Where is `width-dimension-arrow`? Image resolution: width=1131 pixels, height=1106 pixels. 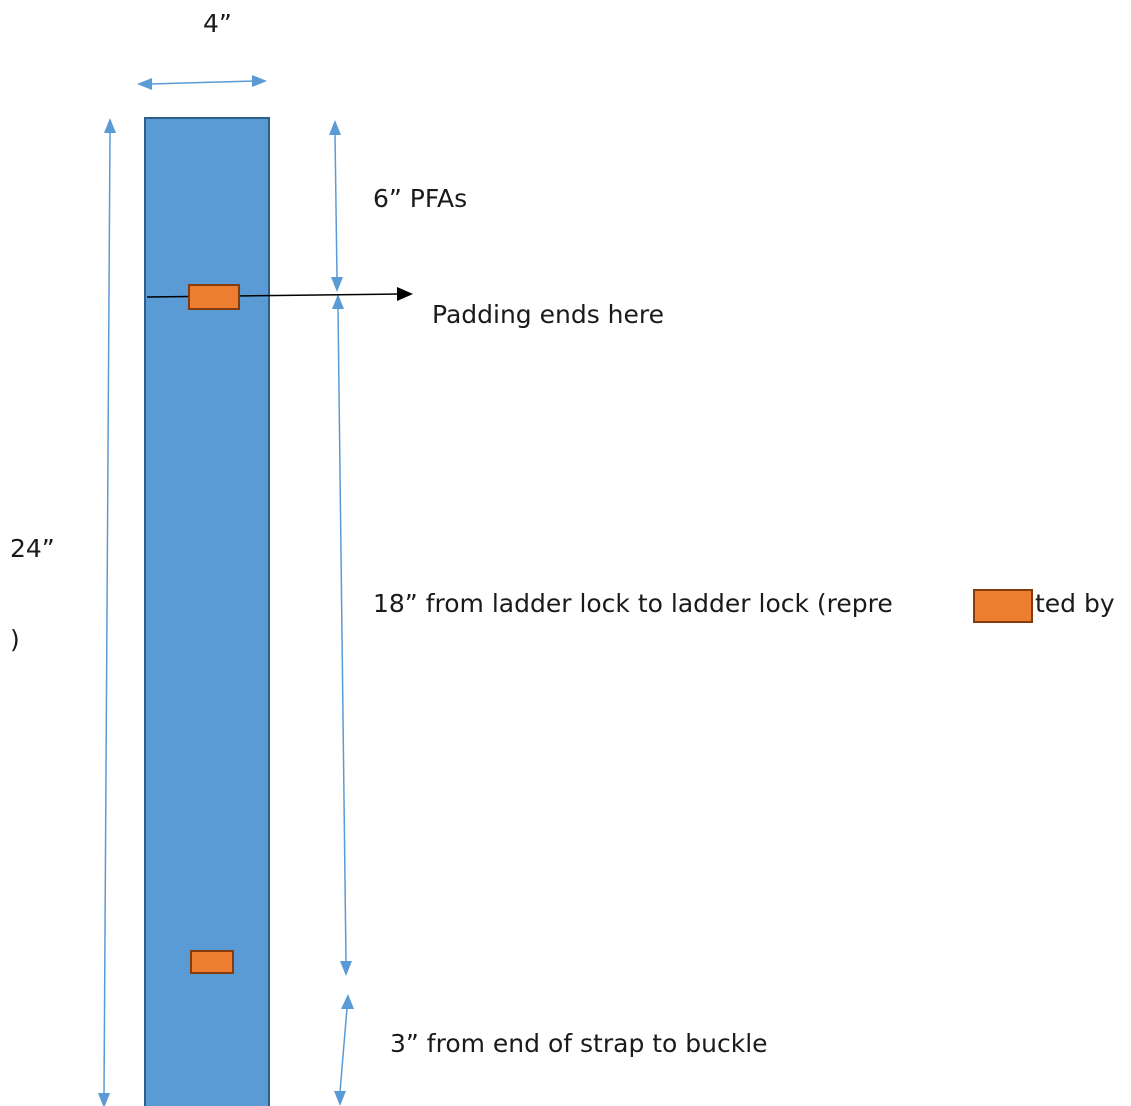 width-dimension-arrow is located at coordinates (202, 82).